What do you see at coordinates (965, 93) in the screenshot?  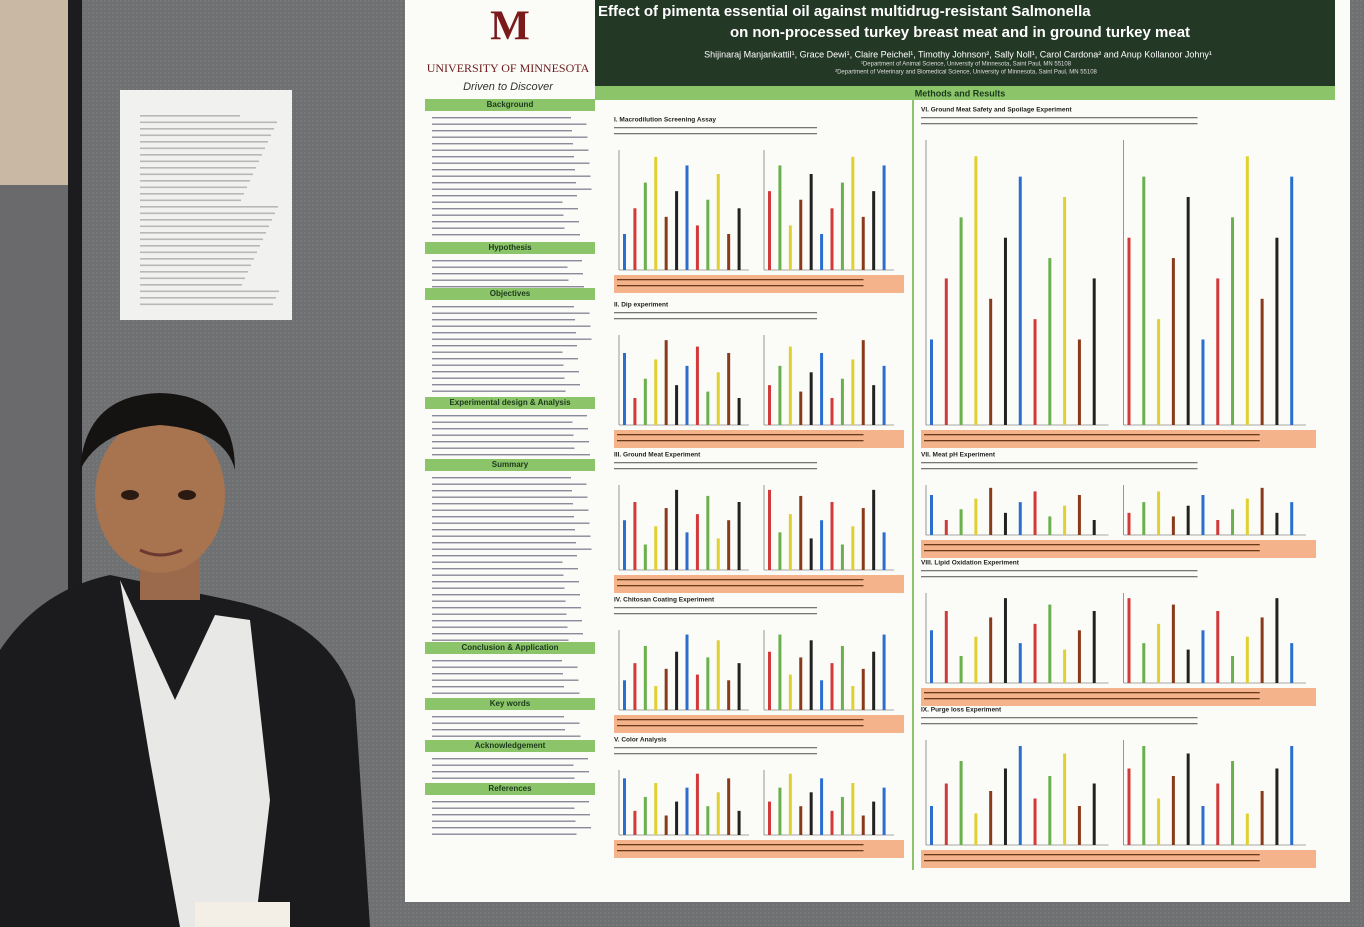 I see `methods-band` at bounding box center [965, 93].